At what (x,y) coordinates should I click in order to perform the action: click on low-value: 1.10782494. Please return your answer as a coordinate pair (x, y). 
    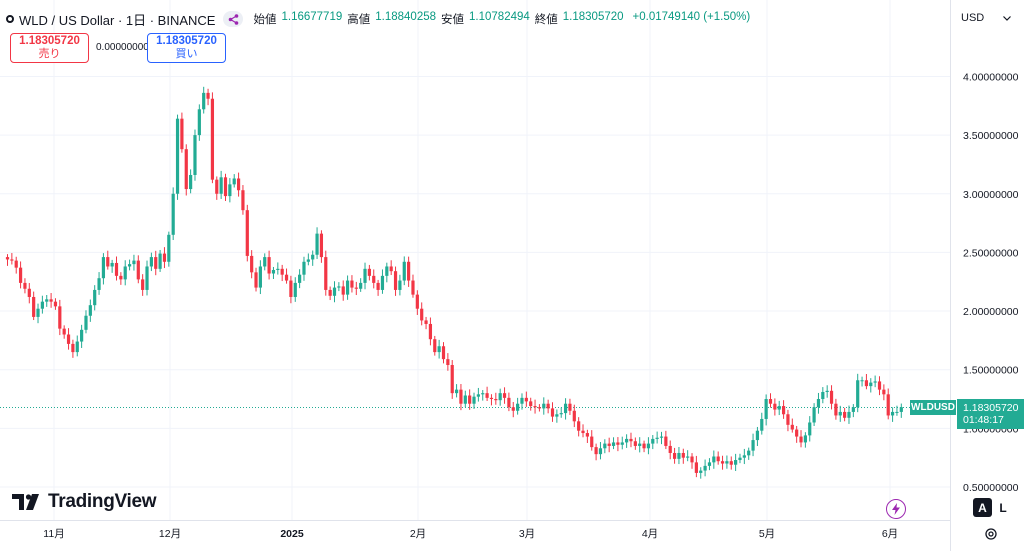
    Looking at the image, I should click on (499, 17).